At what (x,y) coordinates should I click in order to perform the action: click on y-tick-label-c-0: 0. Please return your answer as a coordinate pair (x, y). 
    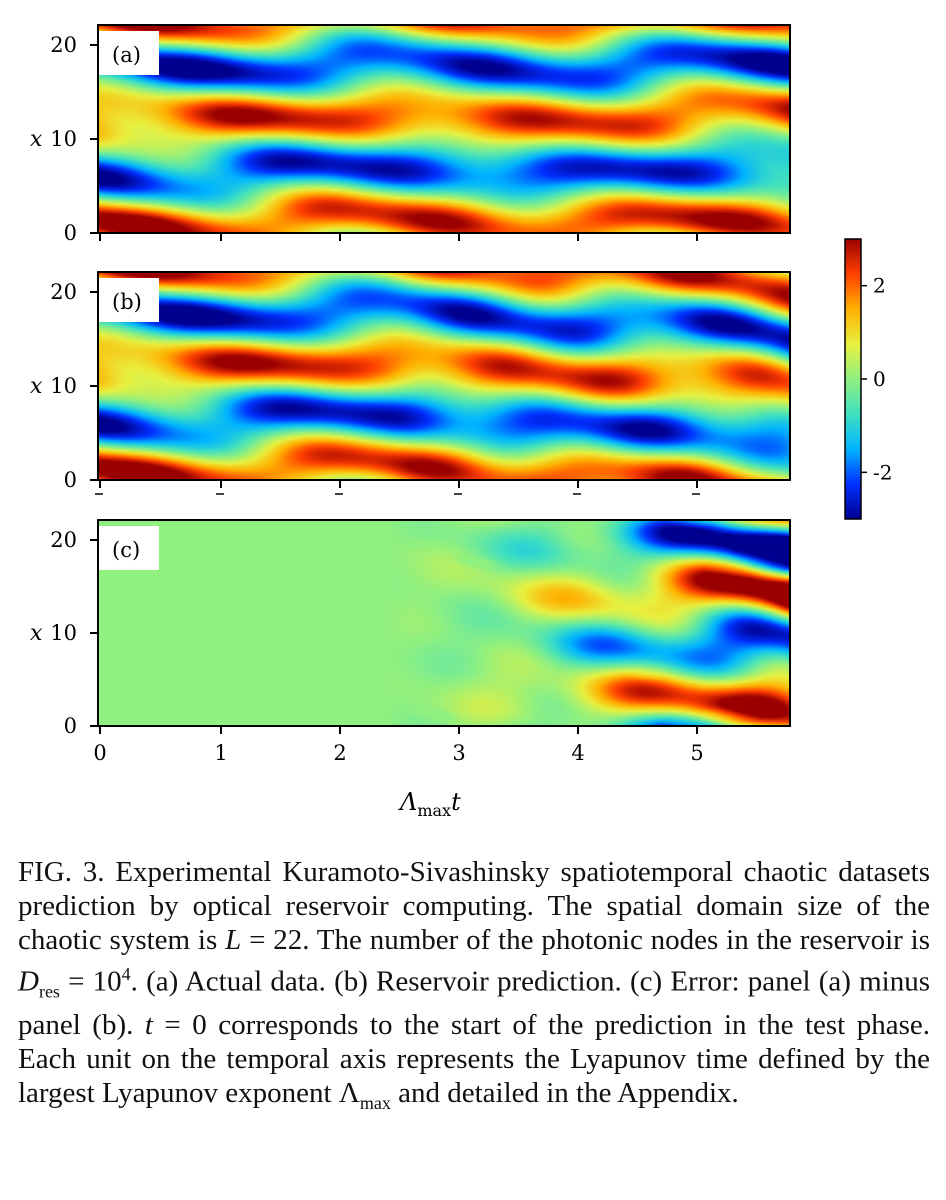
    Looking at the image, I should click on (70, 726).